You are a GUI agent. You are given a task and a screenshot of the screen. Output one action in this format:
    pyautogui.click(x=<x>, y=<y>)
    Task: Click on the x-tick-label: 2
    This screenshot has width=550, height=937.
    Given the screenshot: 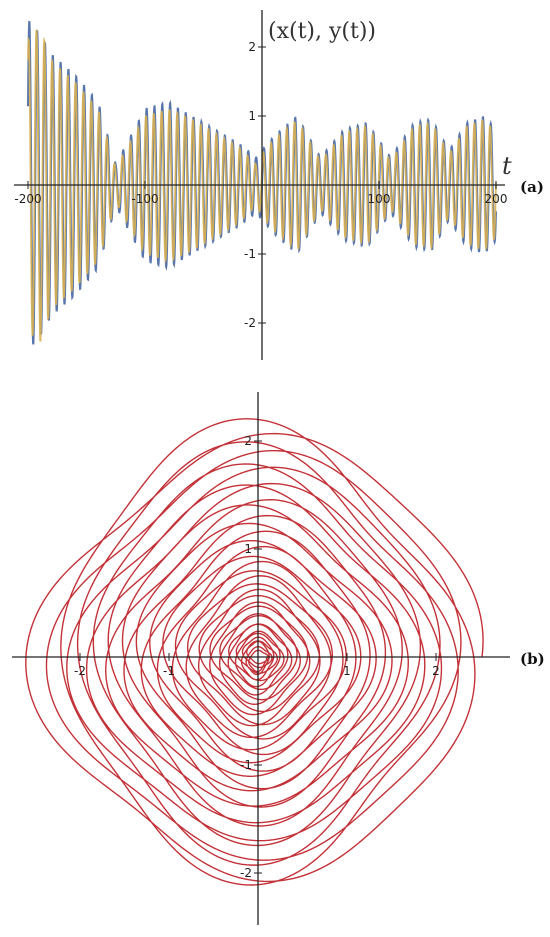 What is the action you would take?
    pyautogui.click(x=436, y=671)
    